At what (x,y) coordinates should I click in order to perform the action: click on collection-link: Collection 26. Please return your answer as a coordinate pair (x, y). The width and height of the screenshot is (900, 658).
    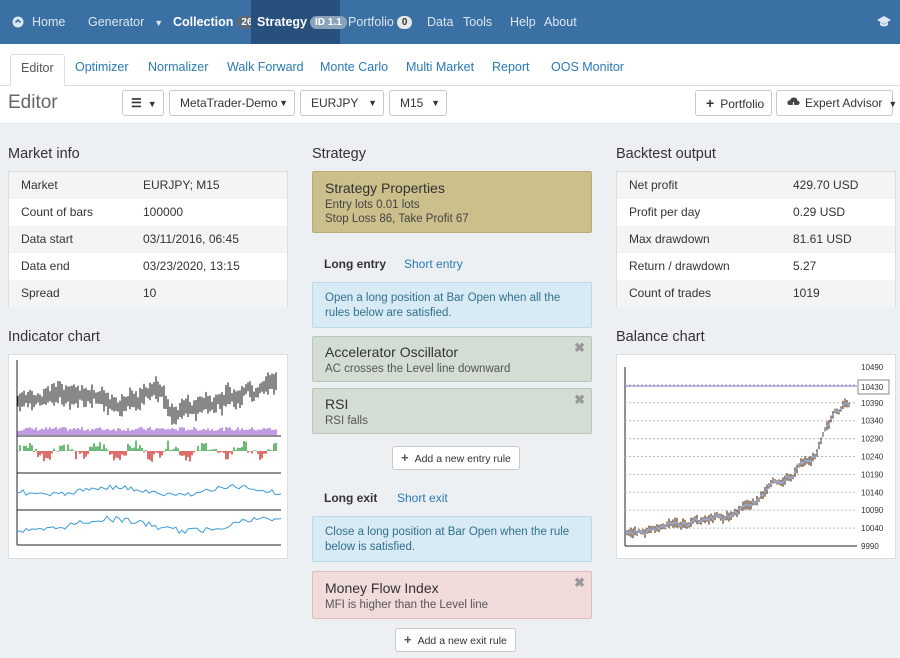
    Looking at the image, I should click on (215, 22).